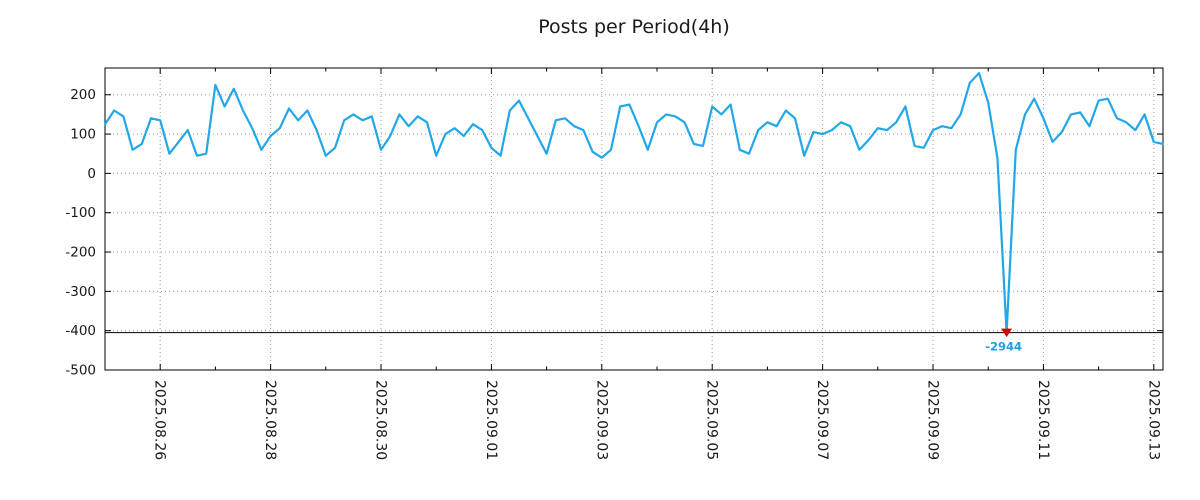  Describe the element at coordinates (601, 420) in the screenshot. I see `svg-text: 2025.09.03` at that location.